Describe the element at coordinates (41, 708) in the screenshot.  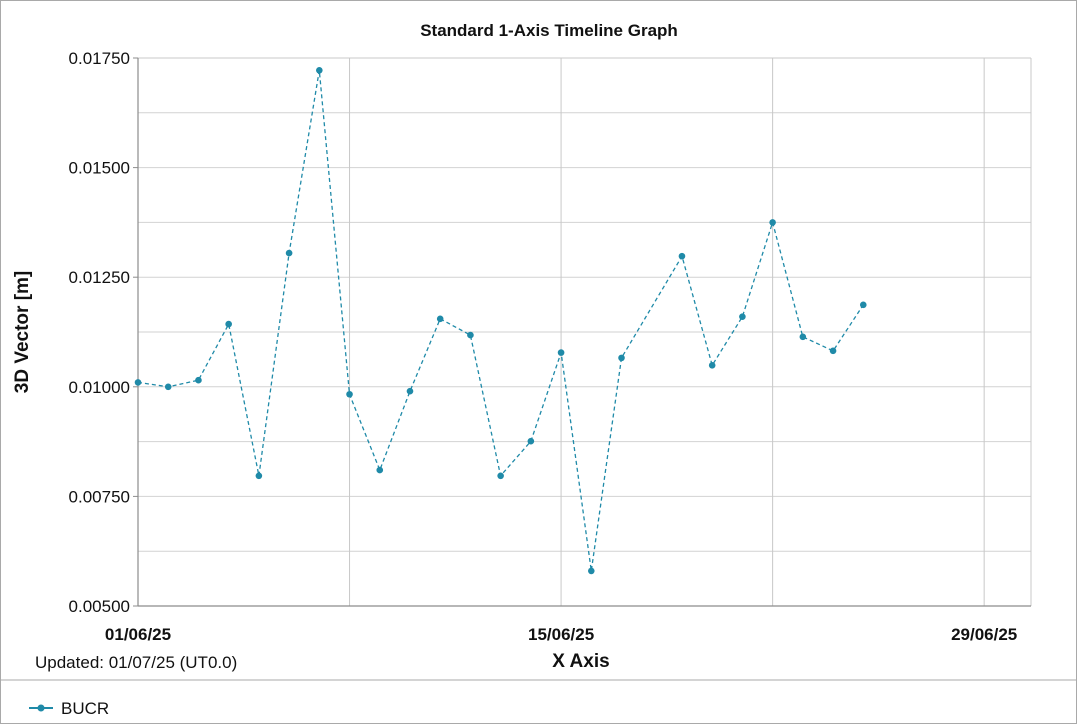
I see `legend-swatch-marker` at that location.